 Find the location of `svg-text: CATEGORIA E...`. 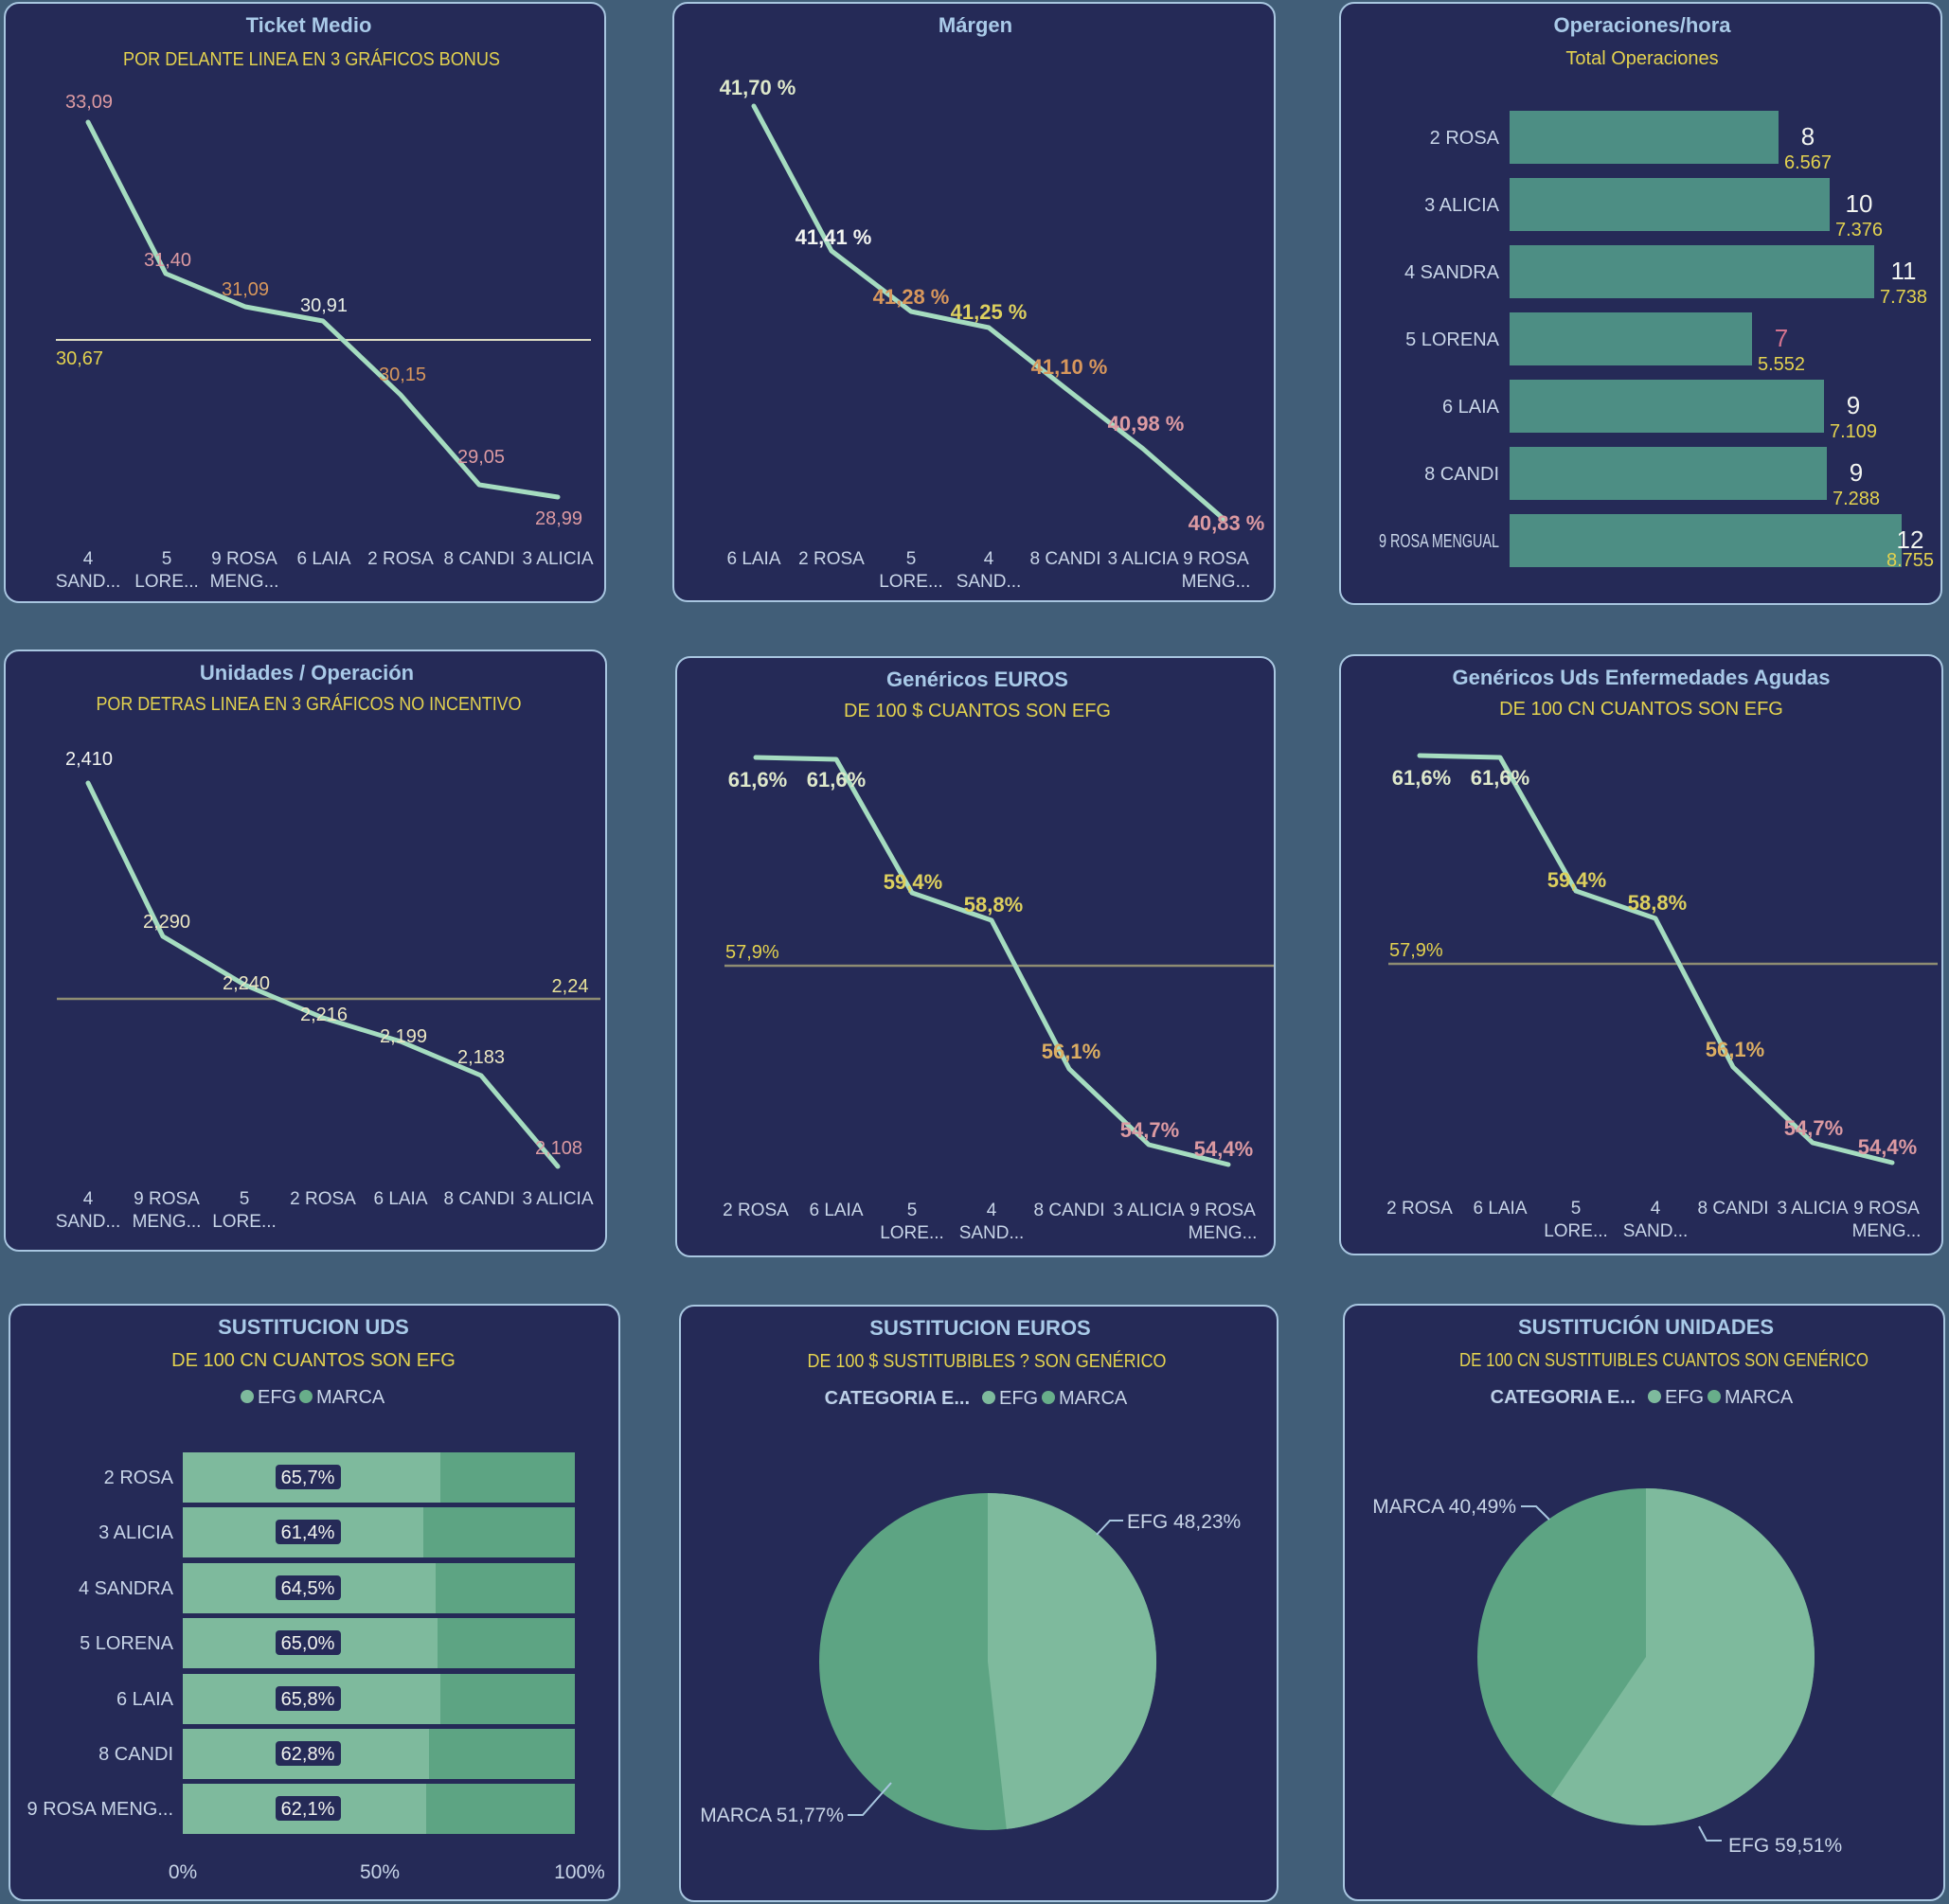

svg-text: CATEGORIA E... is located at coordinates (897, 1398).